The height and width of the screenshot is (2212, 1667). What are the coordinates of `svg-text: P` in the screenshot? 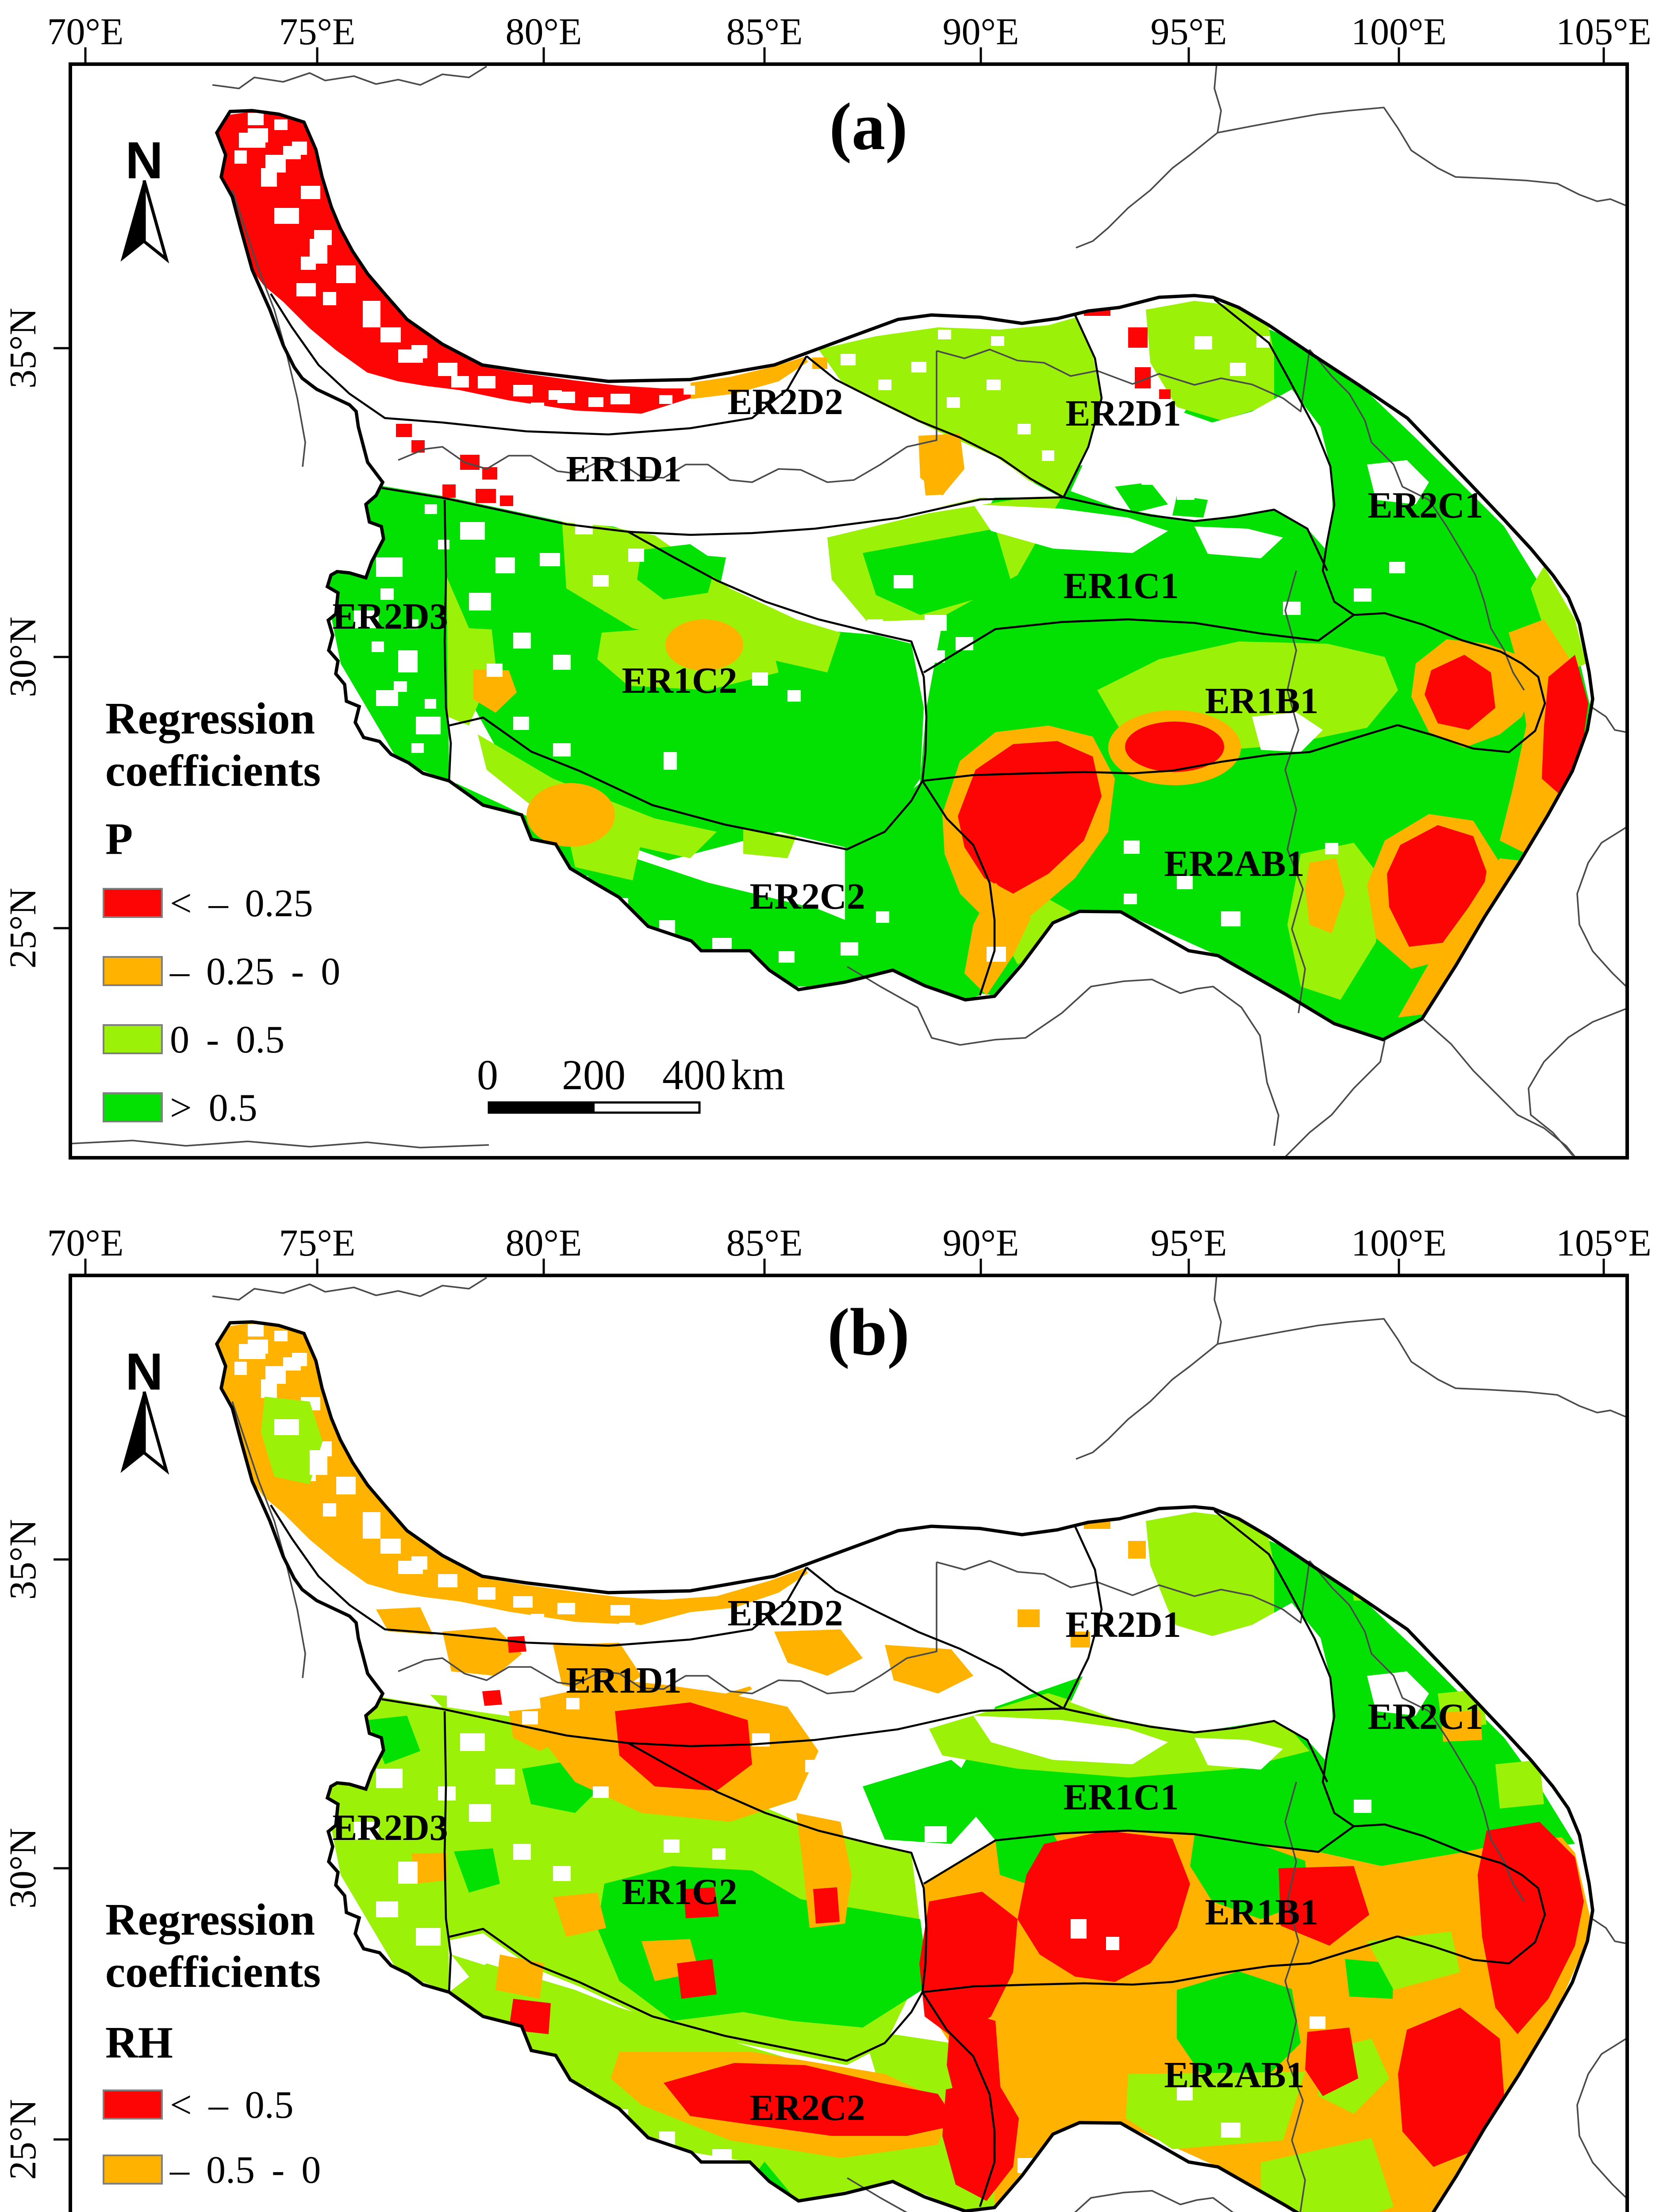 It's located at (119, 839).